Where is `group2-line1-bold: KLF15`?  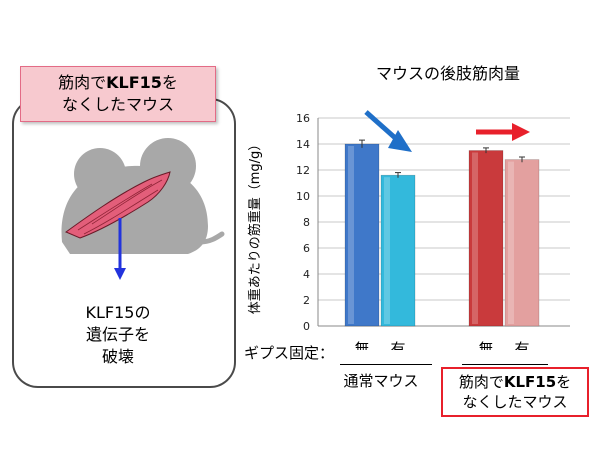
group2-line1-bold: KLF15 is located at coordinates (530, 382).